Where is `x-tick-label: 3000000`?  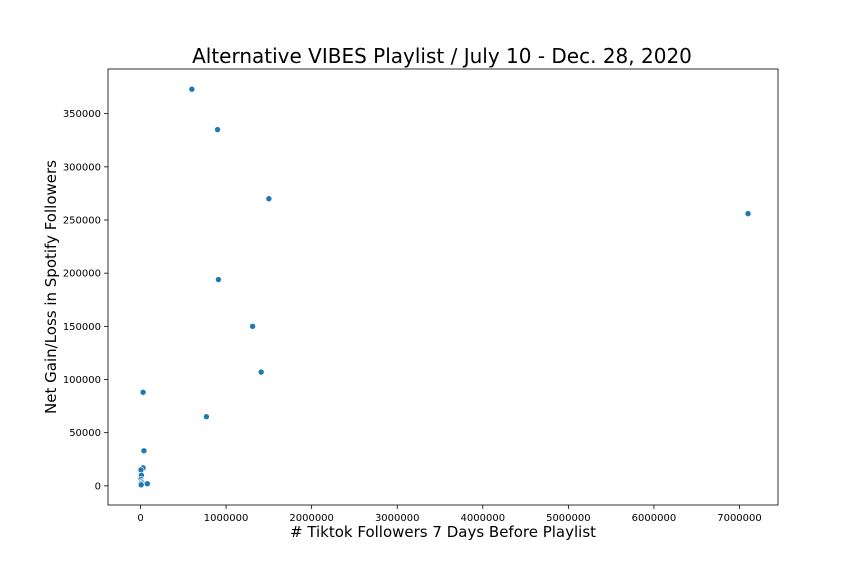 x-tick-label: 3000000 is located at coordinates (397, 518).